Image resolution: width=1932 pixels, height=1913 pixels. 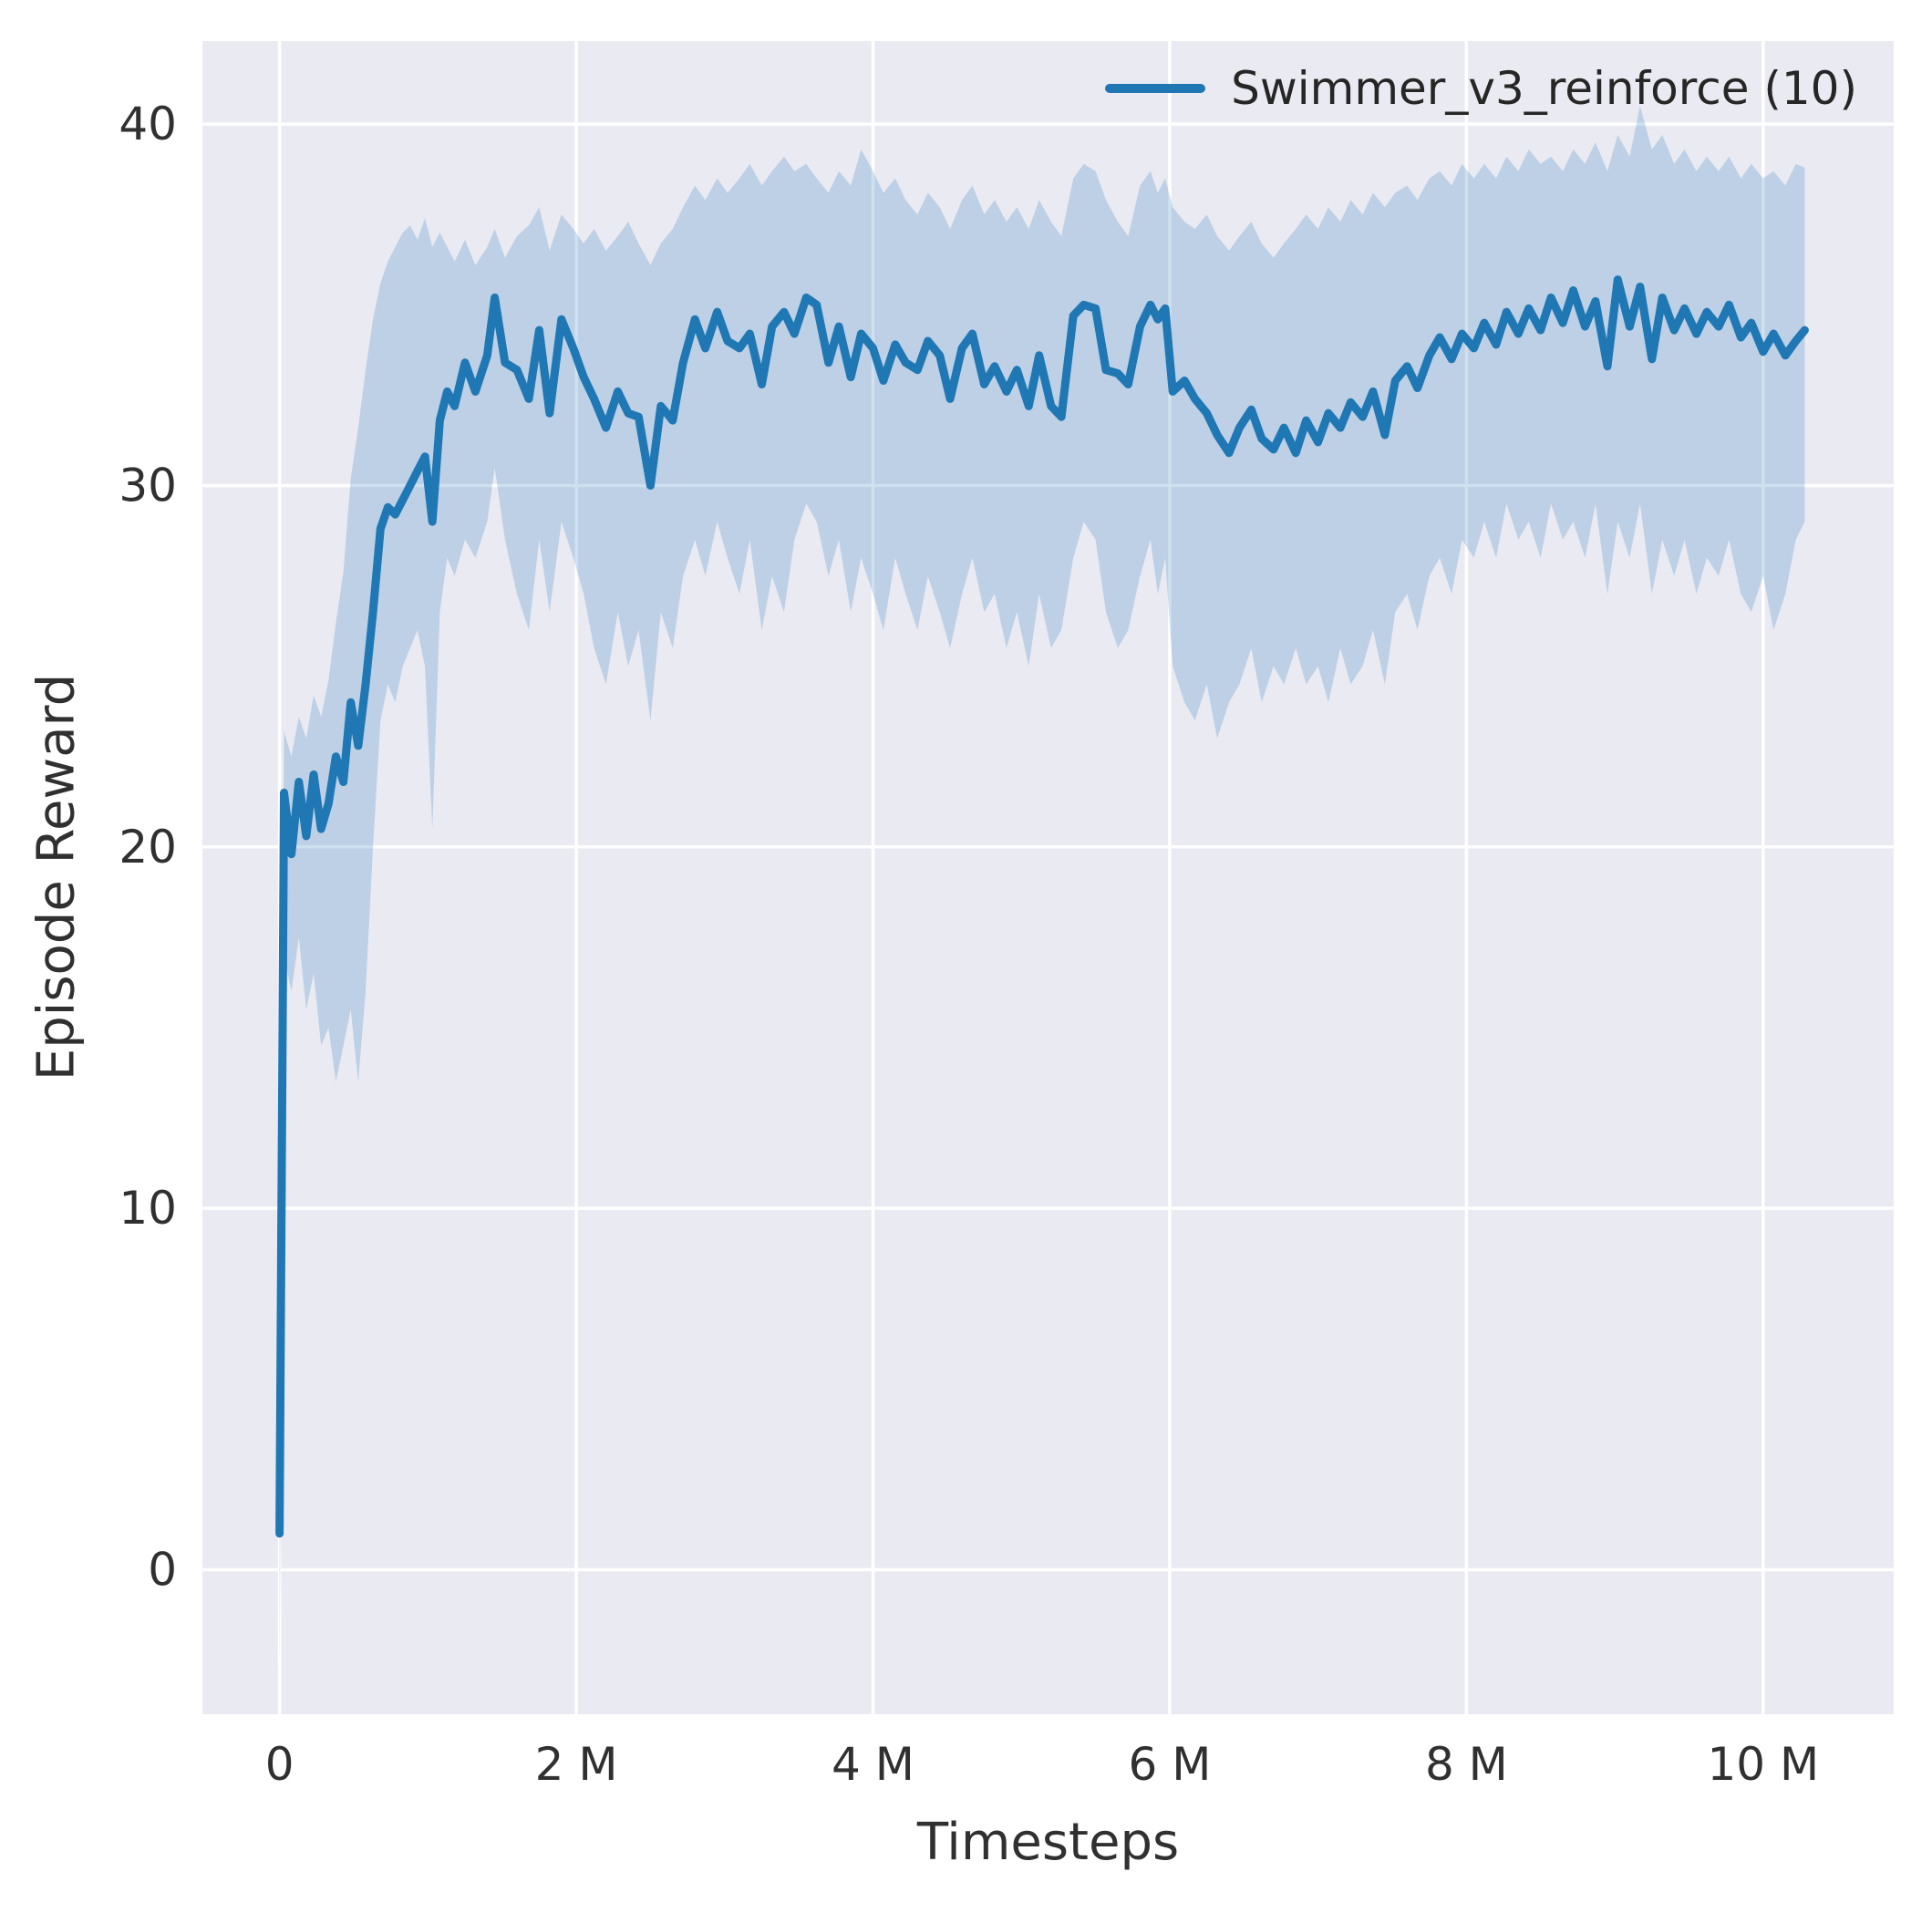 What do you see at coordinates (873, 1764) in the screenshot?
I see `x-tick-label: 4 M` at bounding box center [873, 1764].